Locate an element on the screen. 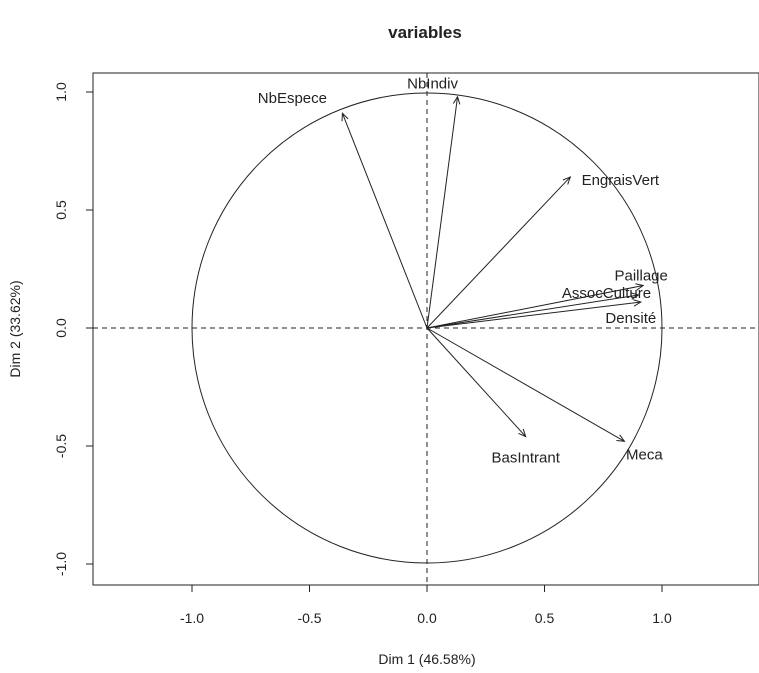  variable-label: Meca is located at coordinates (644, 454).